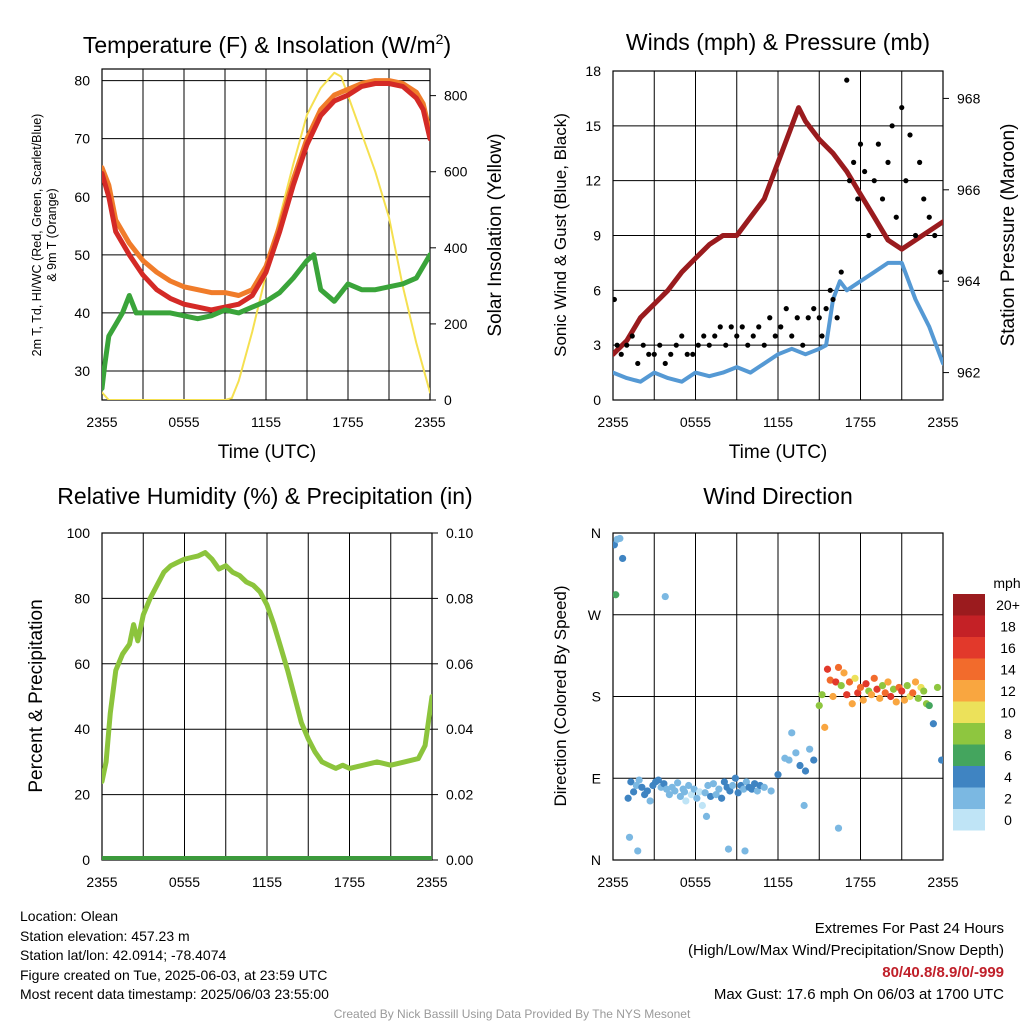 This screenshot has width=1024, height=1024. Describe the element at coordinates (266, 321) in the screenshot. I see `series-line-td` at that location.